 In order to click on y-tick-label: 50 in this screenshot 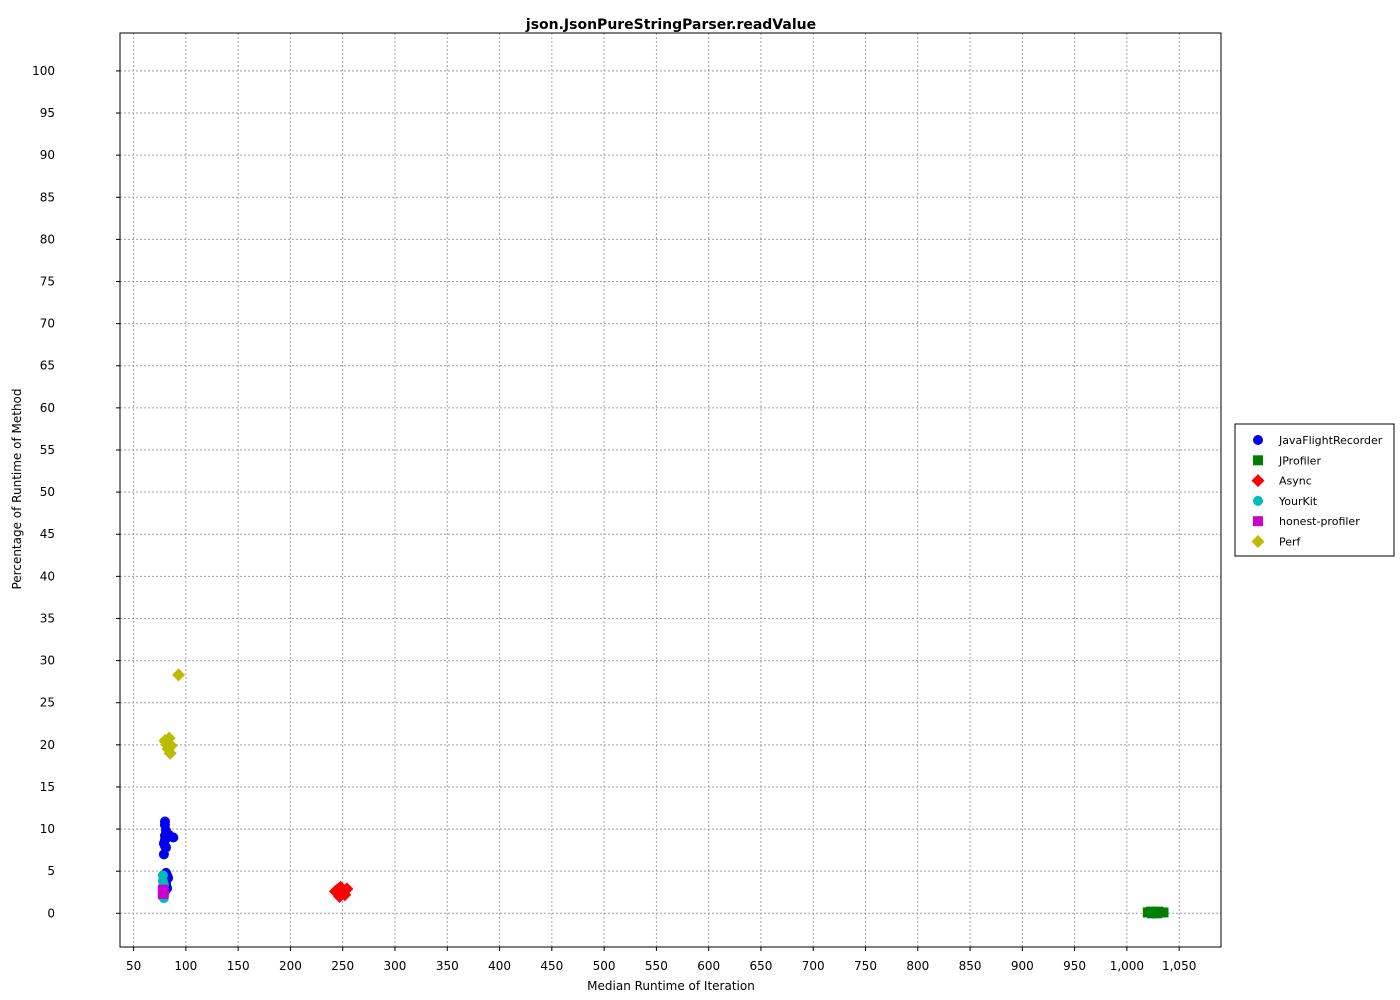, I will do `click(47, 492)`.